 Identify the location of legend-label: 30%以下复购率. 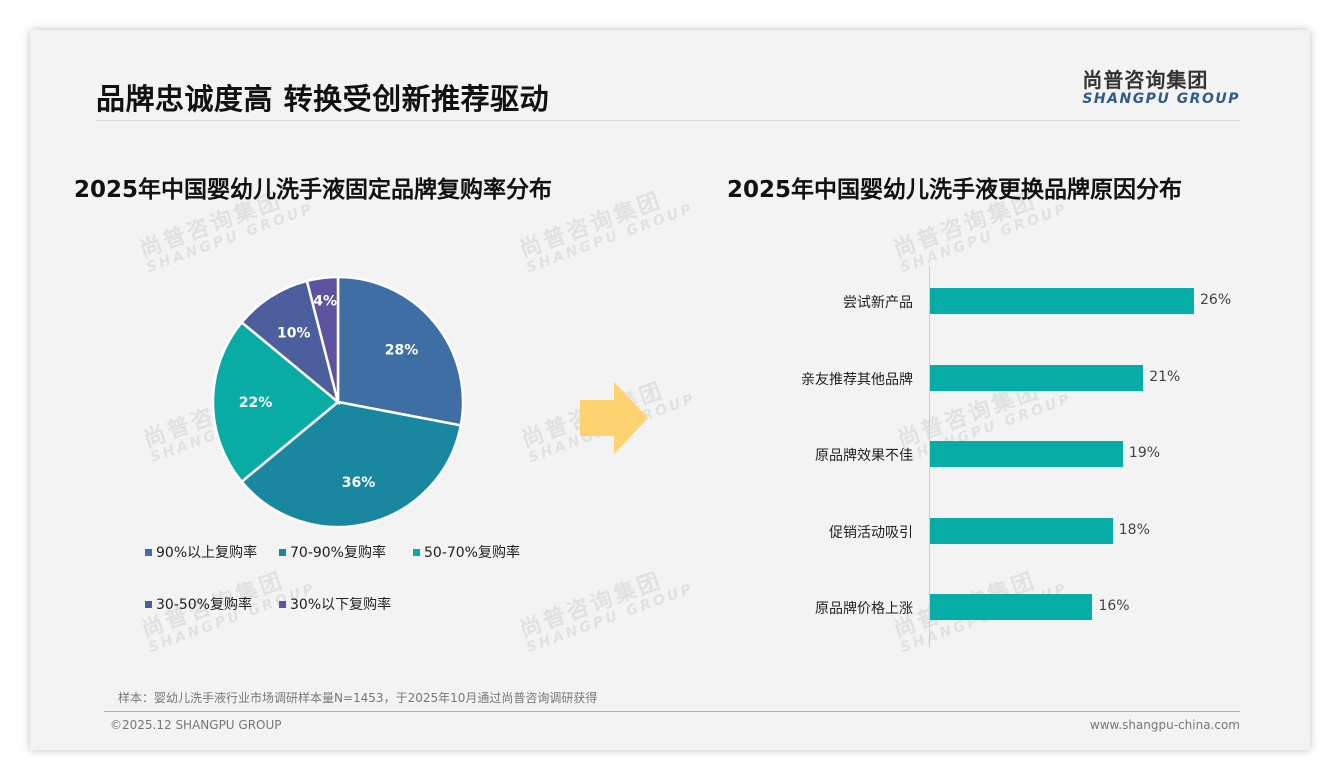
(341, 605).